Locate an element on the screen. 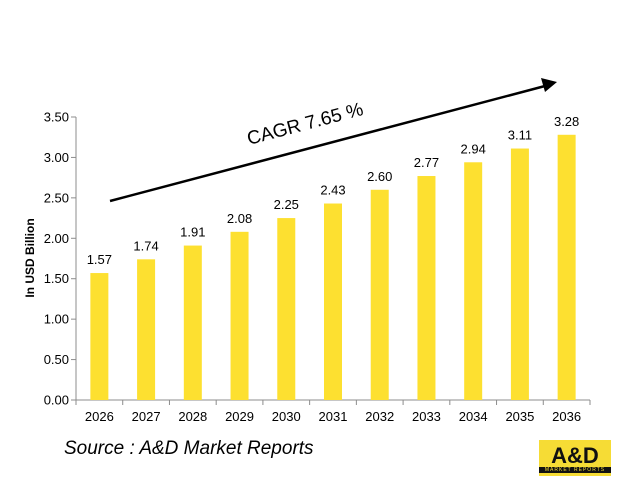 This screenshot has height=490, width=637. y-axis-title: In USD Billion is located at coordinates (30, 257).